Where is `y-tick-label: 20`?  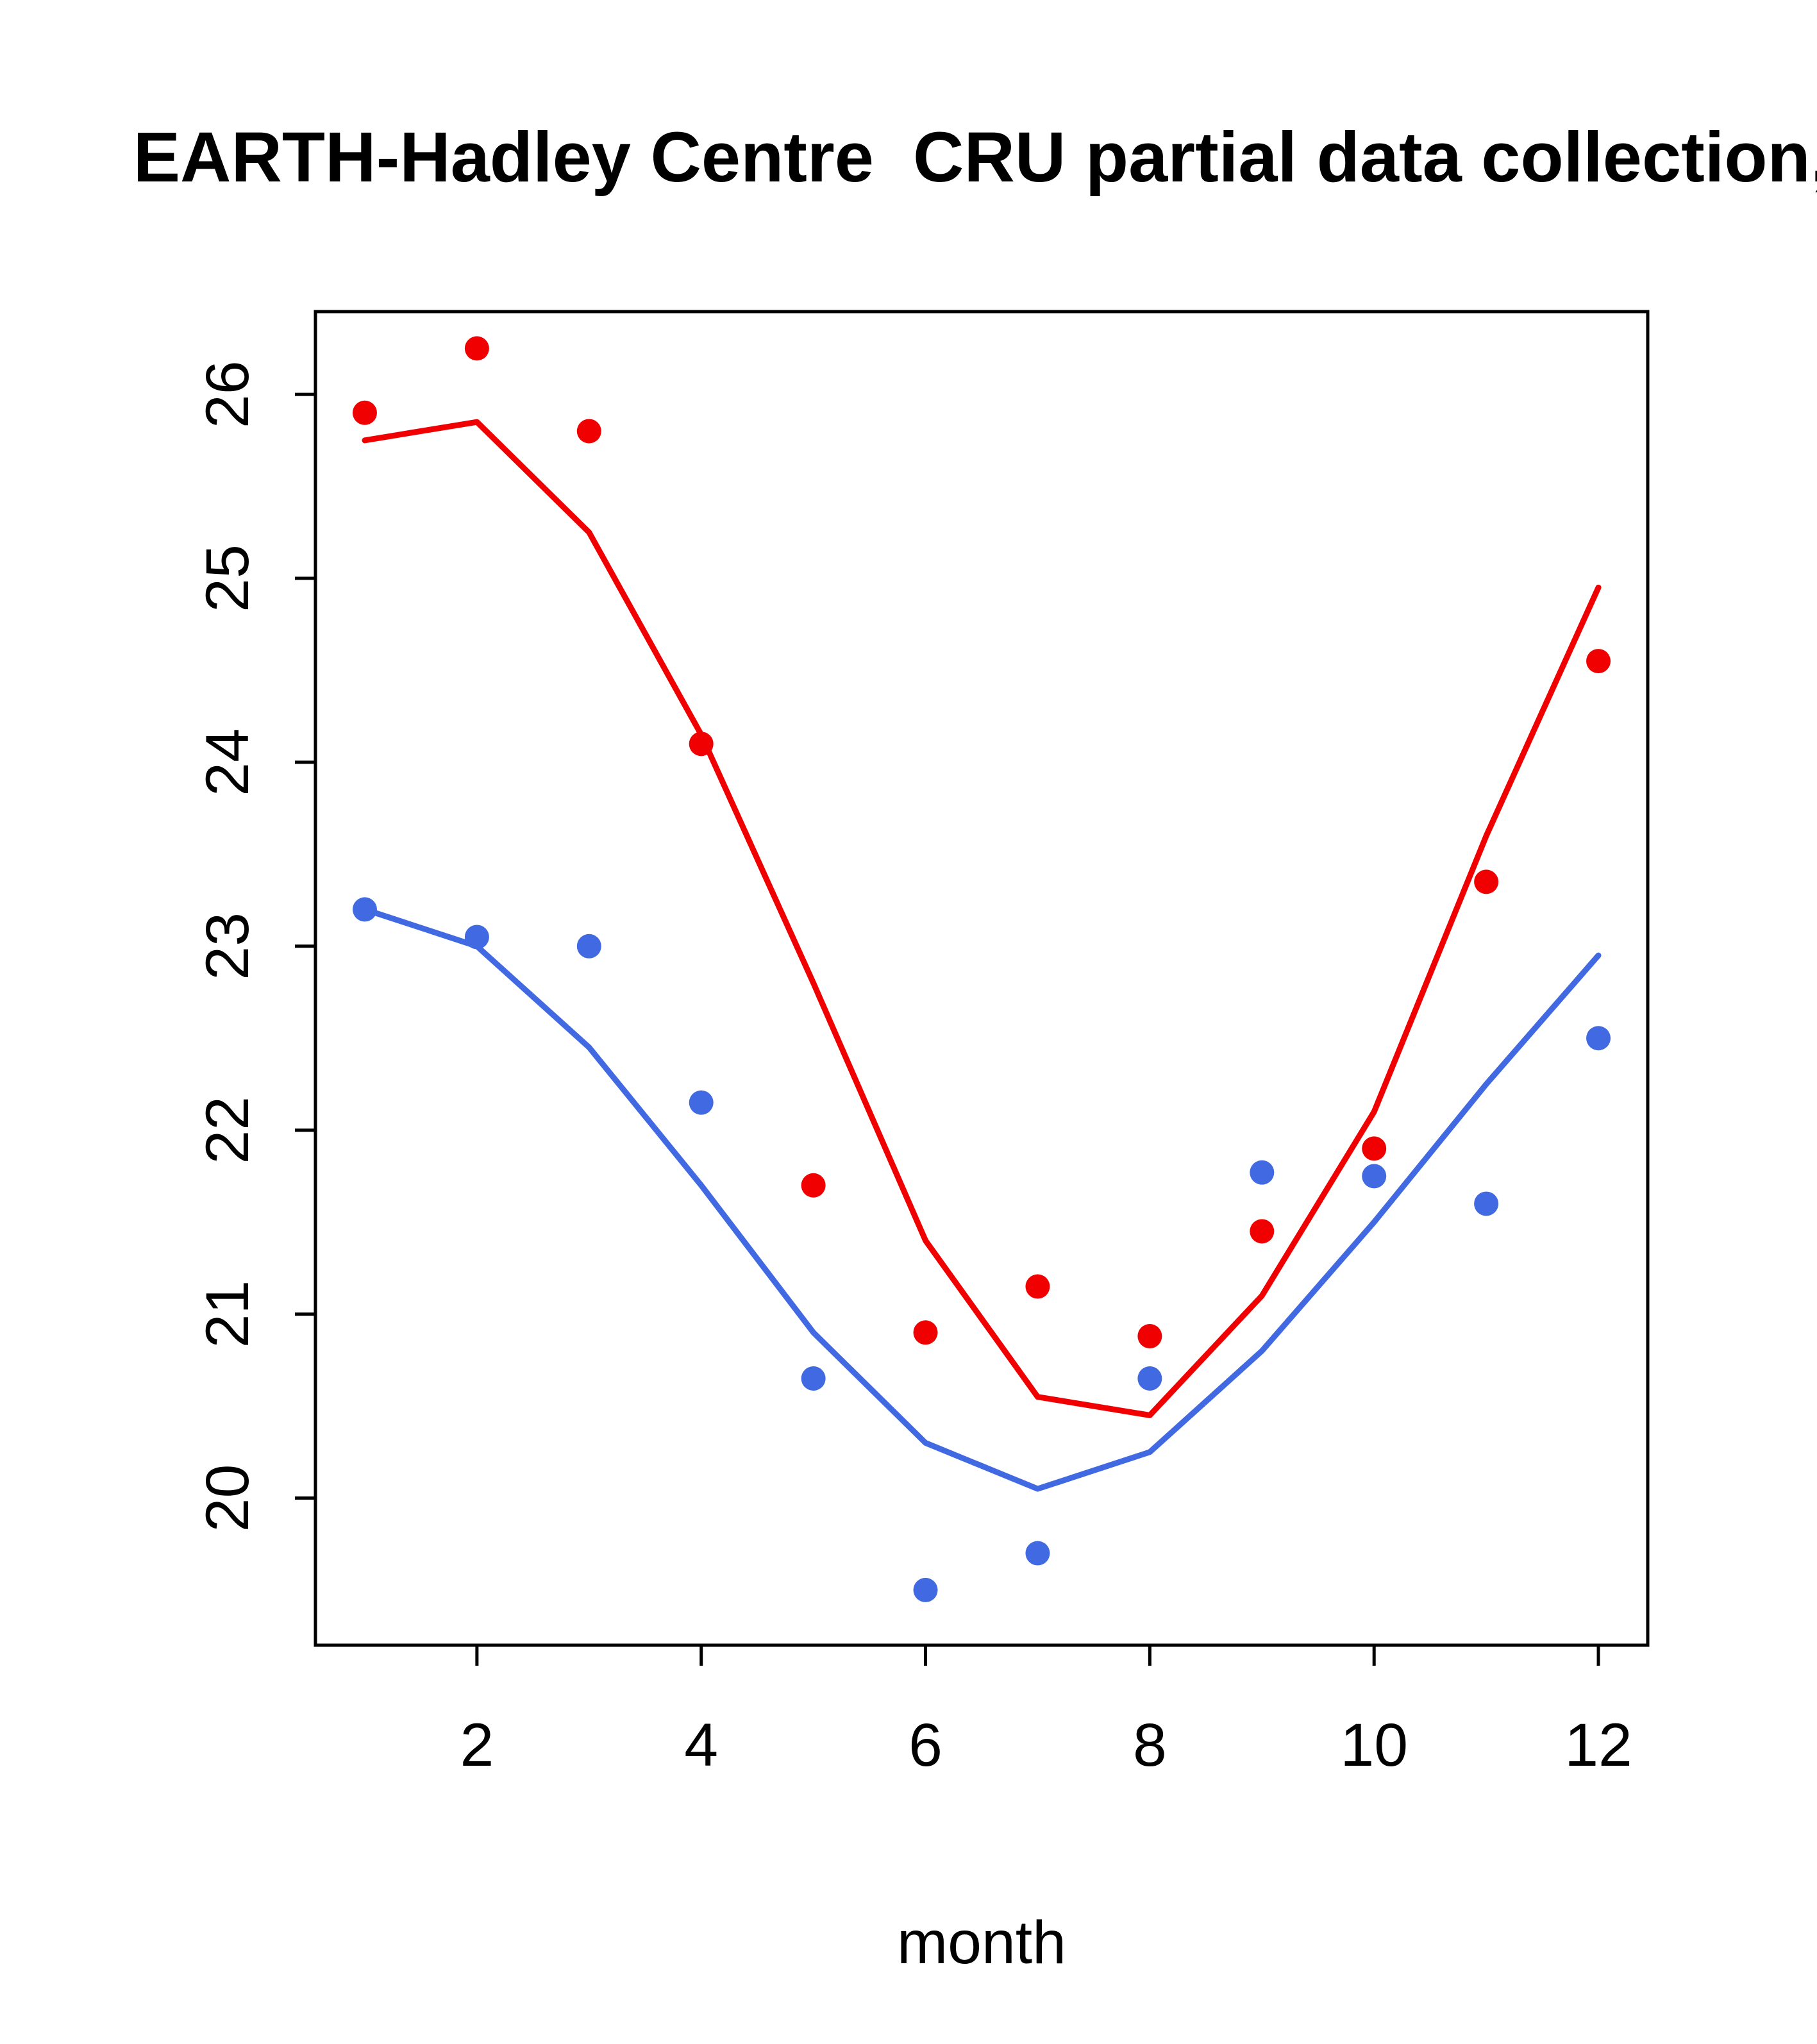
y-tick-label: 20 is located at coordinates (228, 1498).